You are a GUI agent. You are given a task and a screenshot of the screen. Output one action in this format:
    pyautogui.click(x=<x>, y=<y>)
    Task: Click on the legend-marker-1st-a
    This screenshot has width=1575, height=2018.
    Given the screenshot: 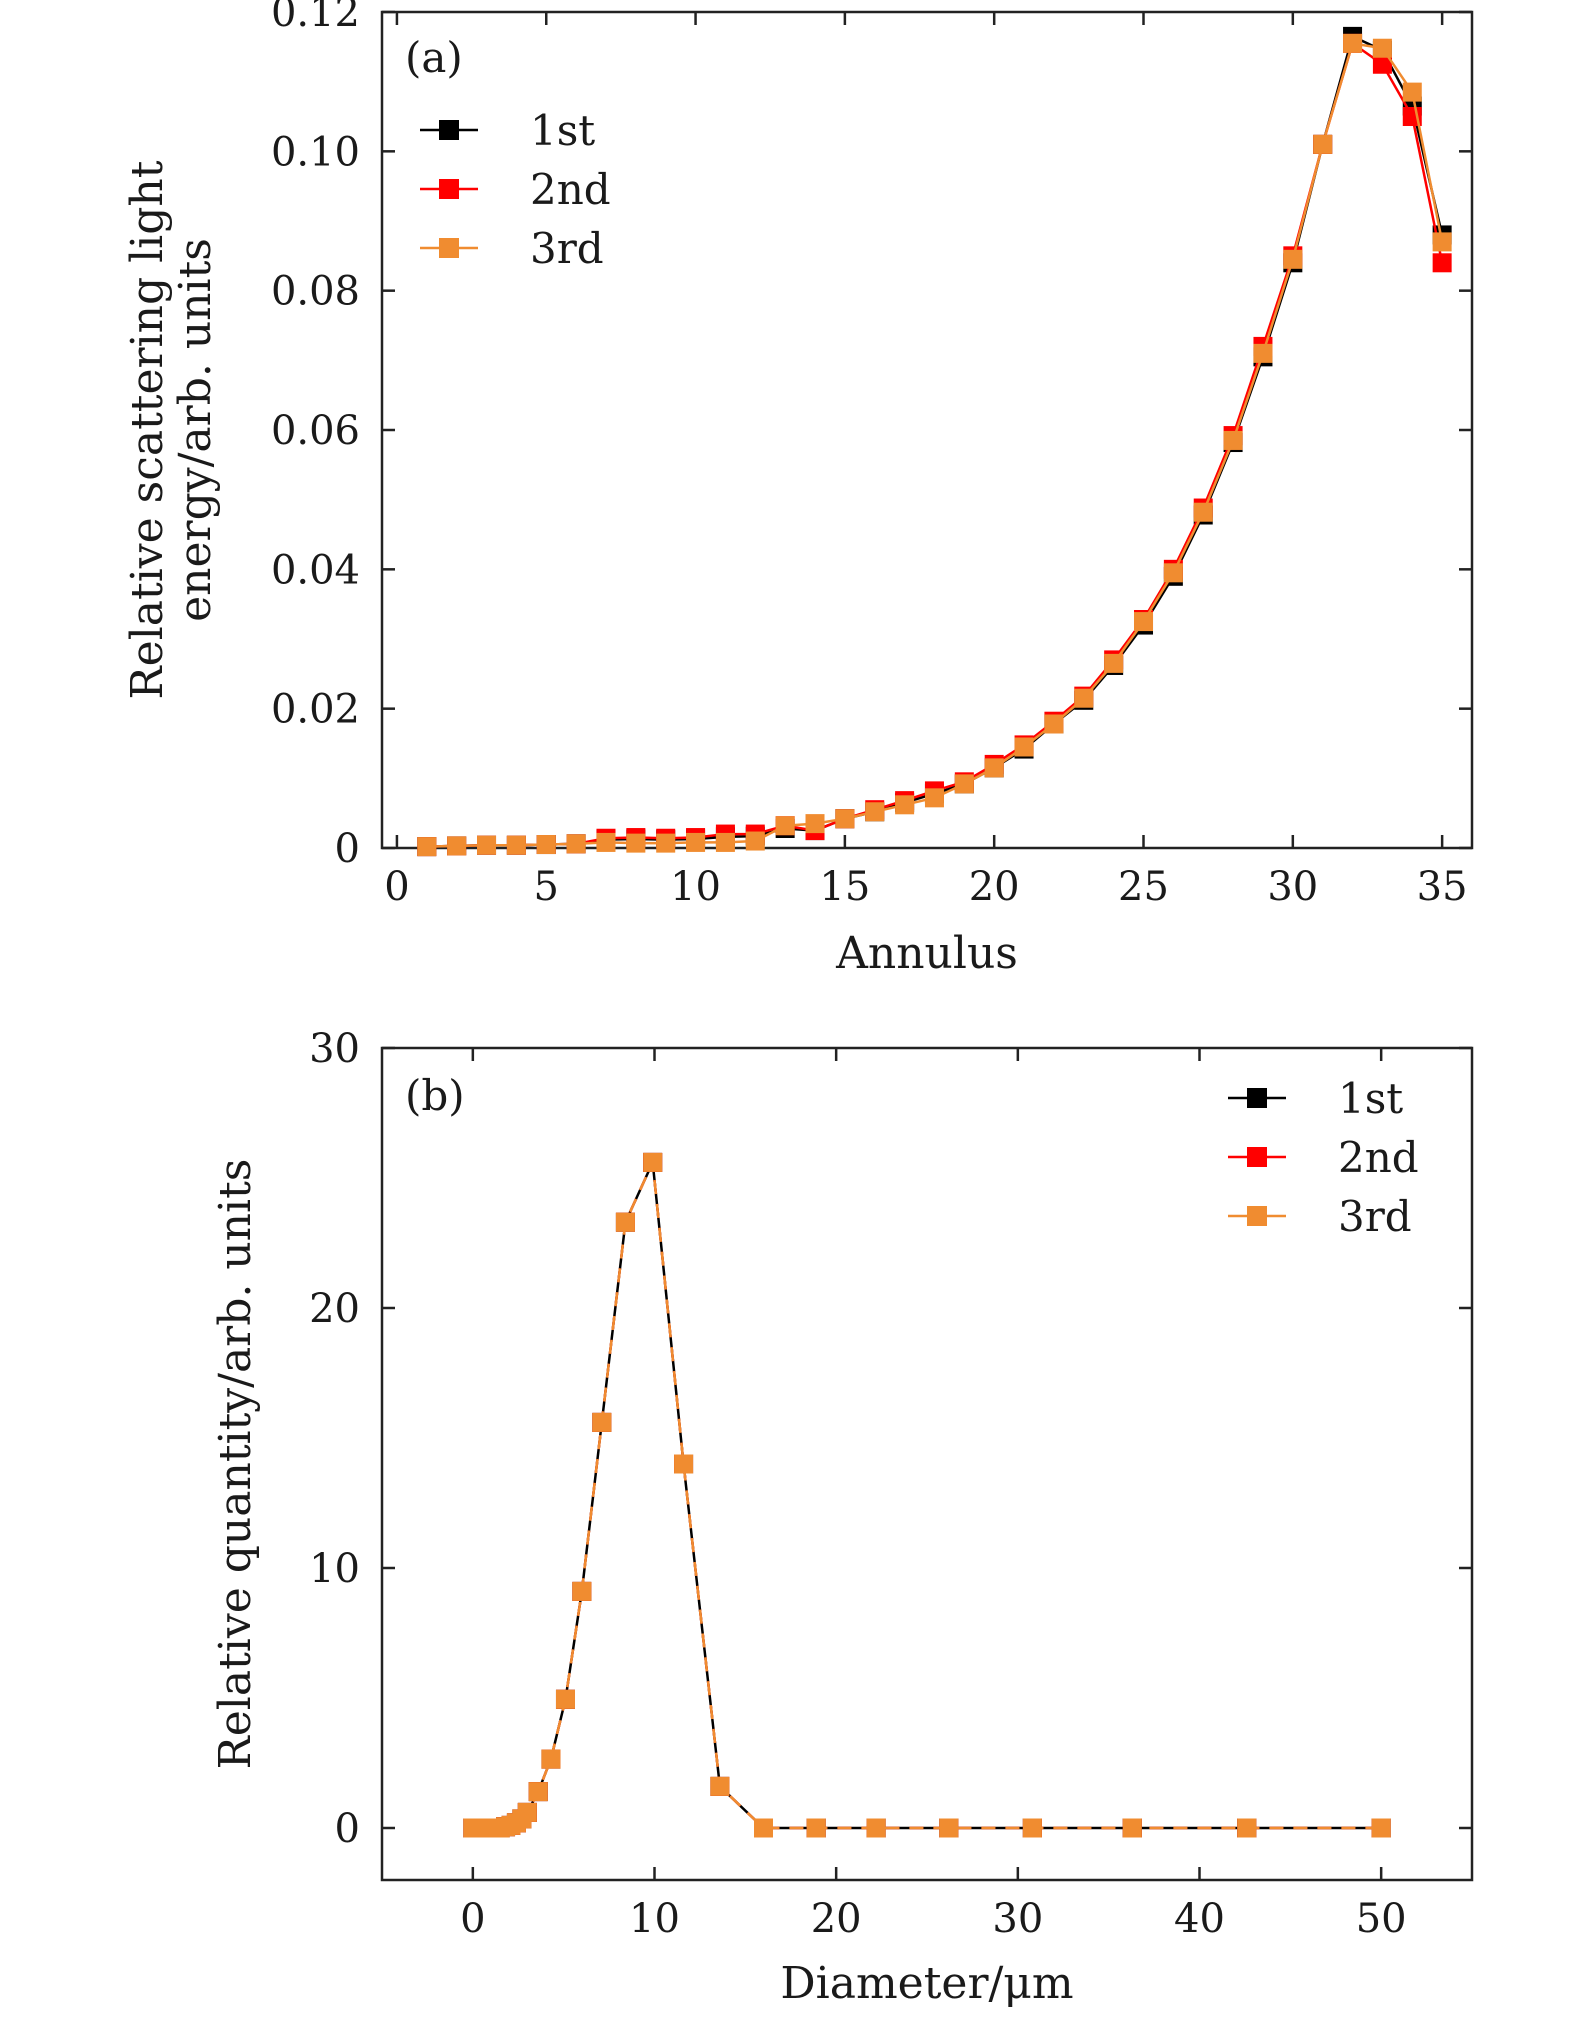 What is the action you would take?
    pyautogui.click(x=449, y=130)
    